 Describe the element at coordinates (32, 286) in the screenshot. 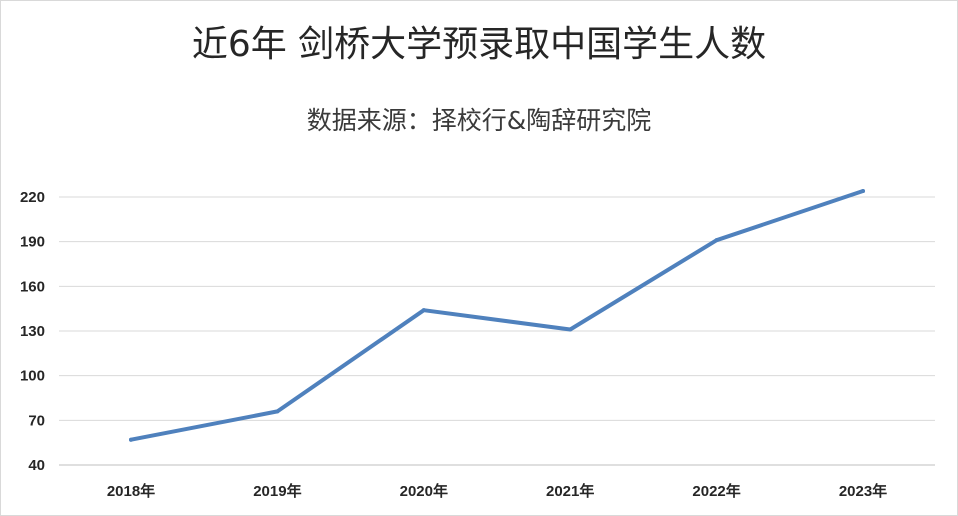

I see `y-tick-label: 160` at that location.